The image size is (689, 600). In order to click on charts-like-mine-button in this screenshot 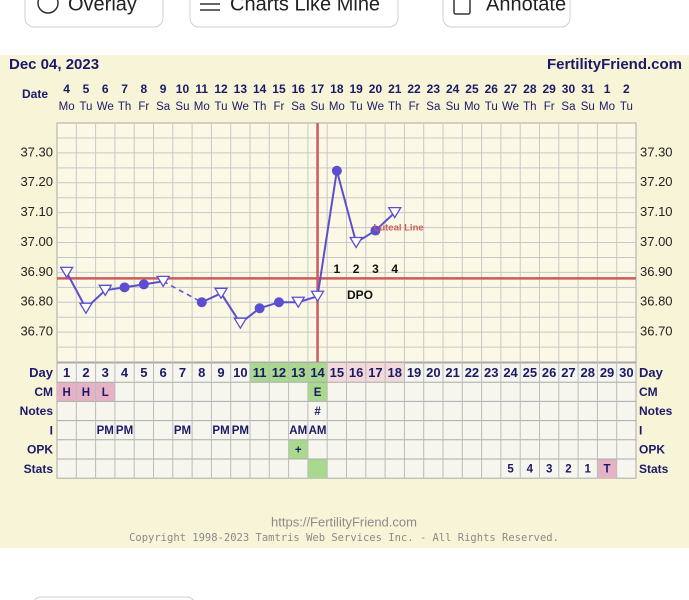, I will do `click(294, 14)`.